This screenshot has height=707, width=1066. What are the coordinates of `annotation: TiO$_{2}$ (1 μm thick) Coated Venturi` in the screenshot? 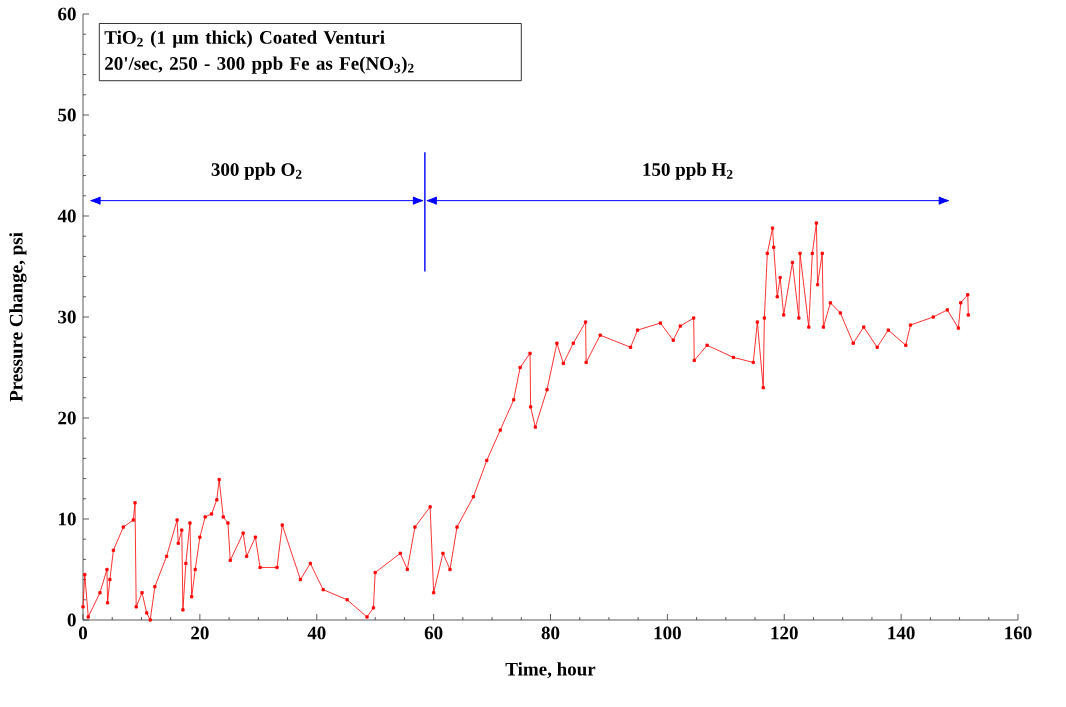 It's located at (244, 39).